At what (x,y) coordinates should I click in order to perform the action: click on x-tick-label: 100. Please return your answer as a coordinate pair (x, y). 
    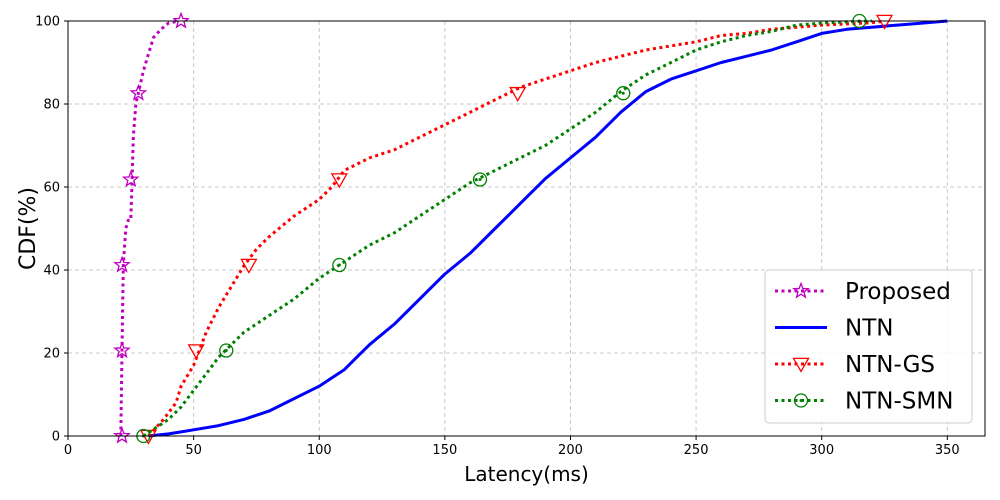
    Looking at the image, I should click on (319, 450).